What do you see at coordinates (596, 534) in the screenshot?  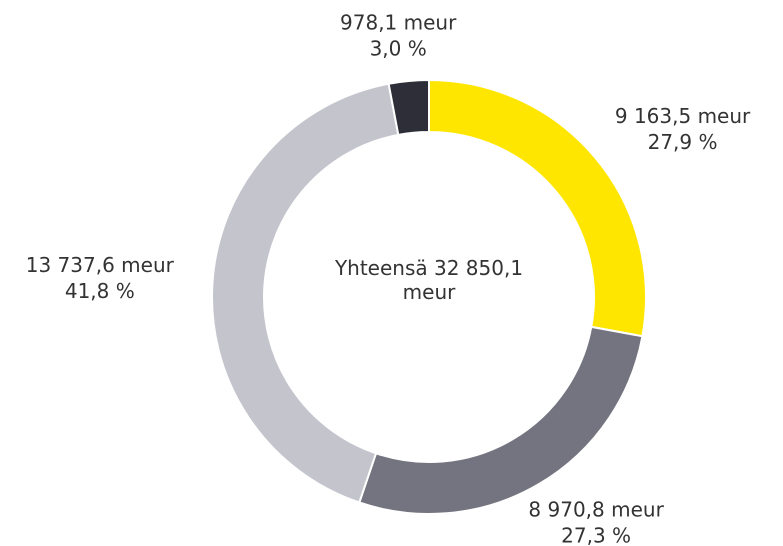 I see `percent-label: 27,3 %` at bounding box center [596, 534].